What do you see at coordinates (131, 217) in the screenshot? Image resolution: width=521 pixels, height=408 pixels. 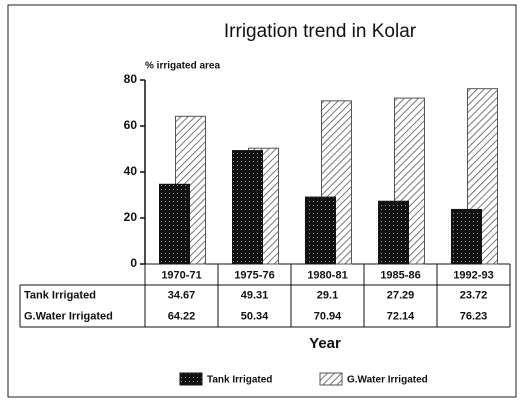 I see `y-tick-label: 20` at bounding box center [131, 217].